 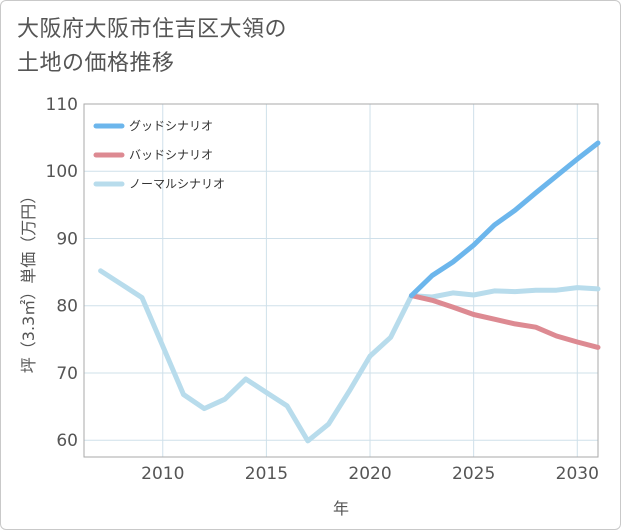 What do you see at coordinates (177, 184) in the screenshot?
I see `legend-label: ノーマルシナリオ` at bounding box center [177, 184].